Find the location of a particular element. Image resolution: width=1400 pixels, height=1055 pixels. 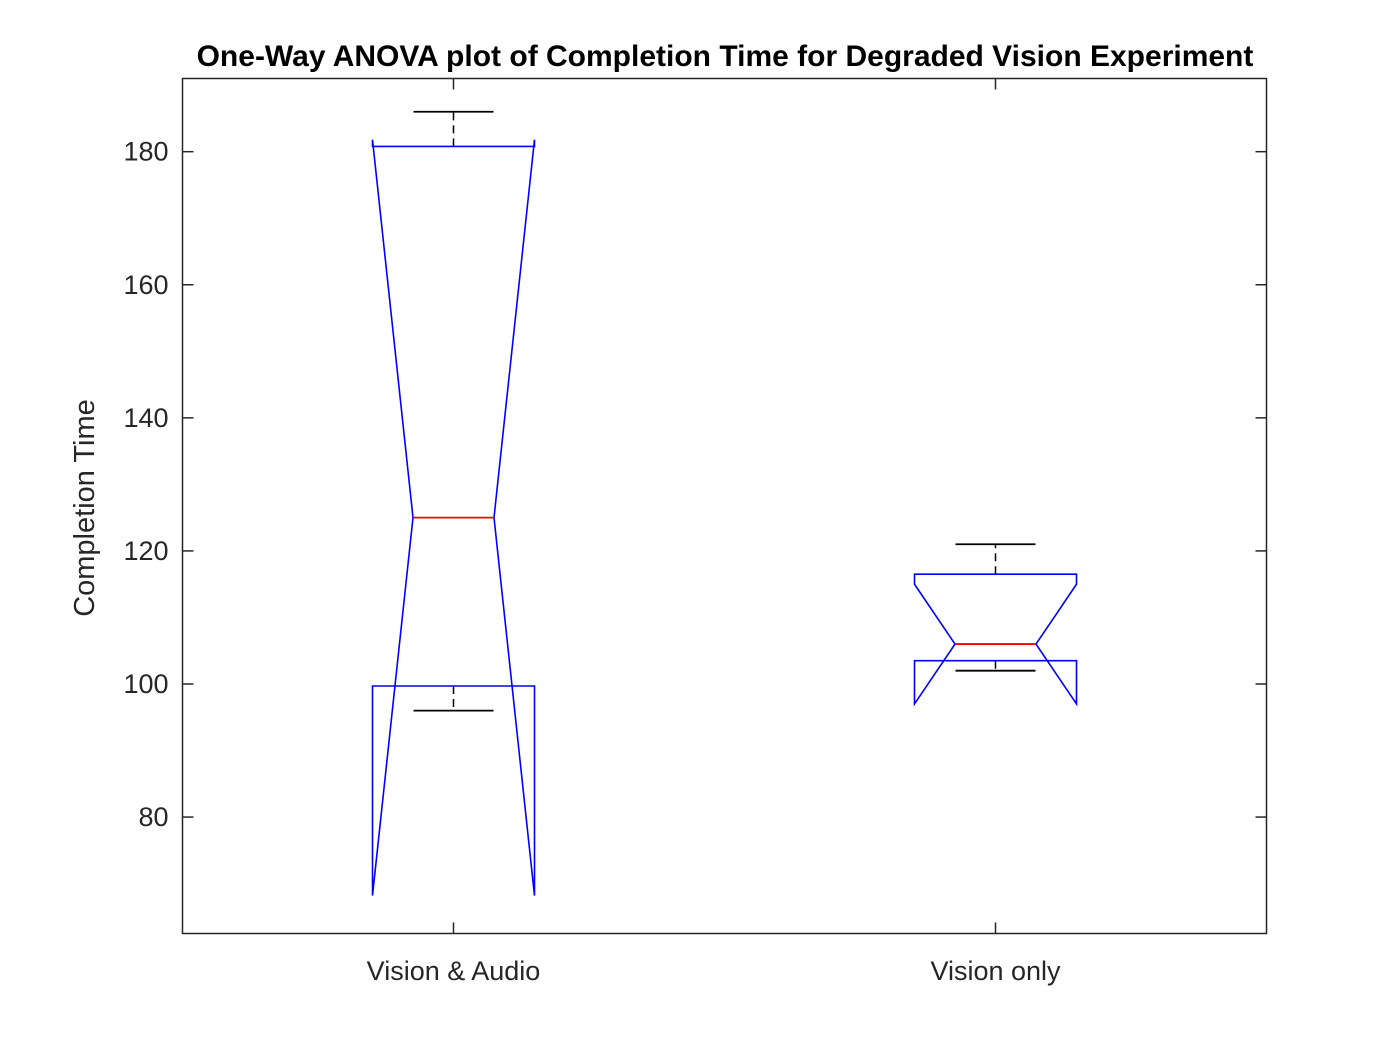

y-axis-label: Completion Time is located at coordinates (85, 508).